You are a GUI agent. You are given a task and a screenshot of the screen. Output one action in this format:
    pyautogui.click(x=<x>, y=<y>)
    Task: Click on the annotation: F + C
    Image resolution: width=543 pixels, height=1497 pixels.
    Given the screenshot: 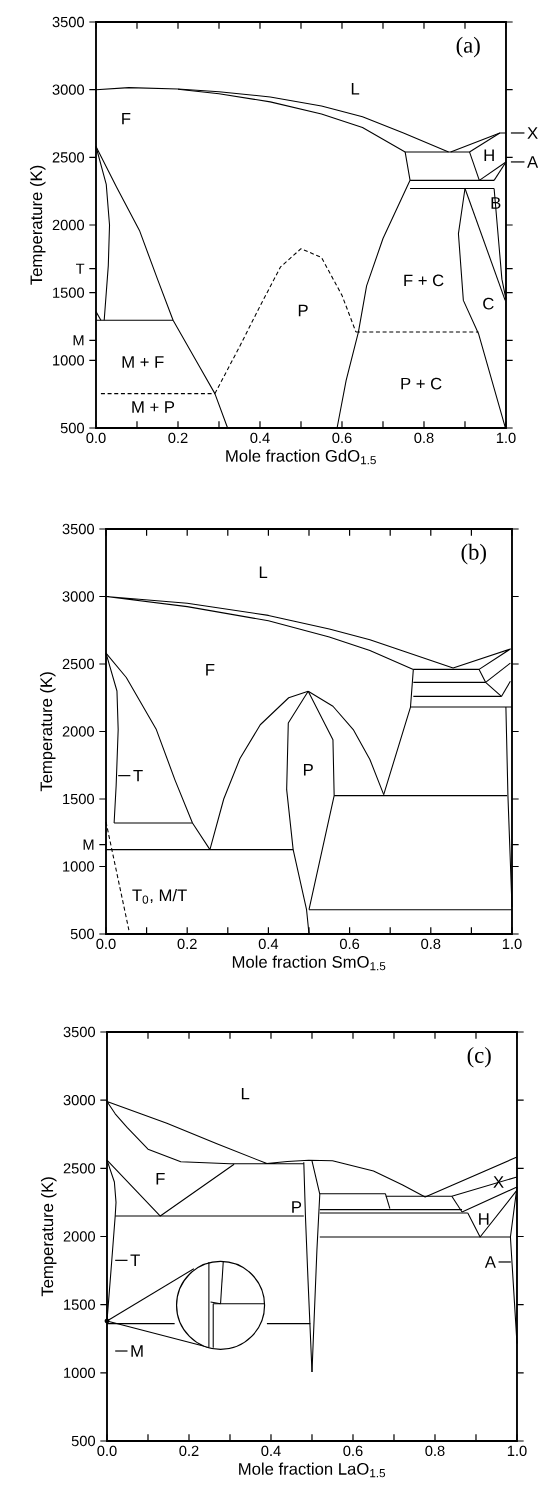 What is the action you would take?
    pyautogui.click(x=424, y=280)
    